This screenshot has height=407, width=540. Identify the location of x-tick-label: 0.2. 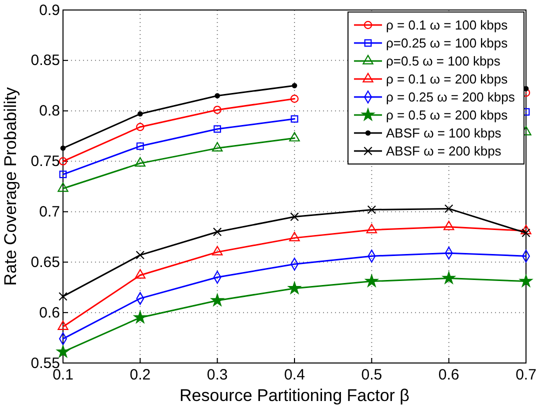
(140, 375).